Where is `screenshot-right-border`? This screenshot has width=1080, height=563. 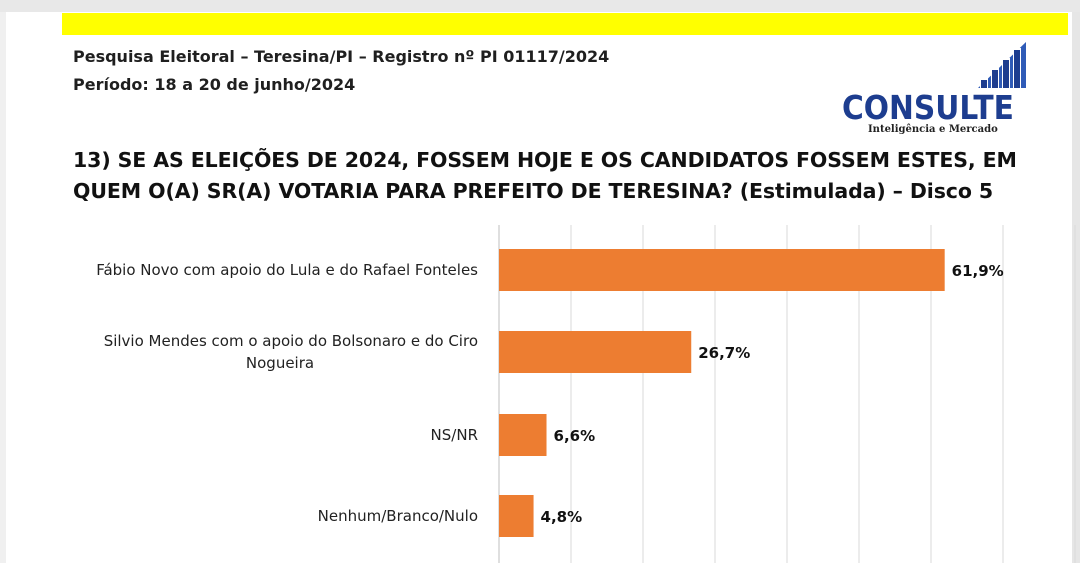
screenshot-right-border is located at coordinates (1076, 287).